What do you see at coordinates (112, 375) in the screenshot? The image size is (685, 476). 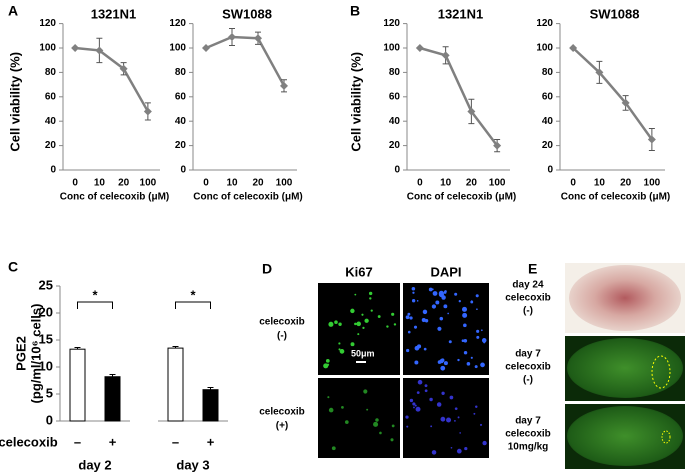 I see `error-bar` at bounding box center [112, 375].